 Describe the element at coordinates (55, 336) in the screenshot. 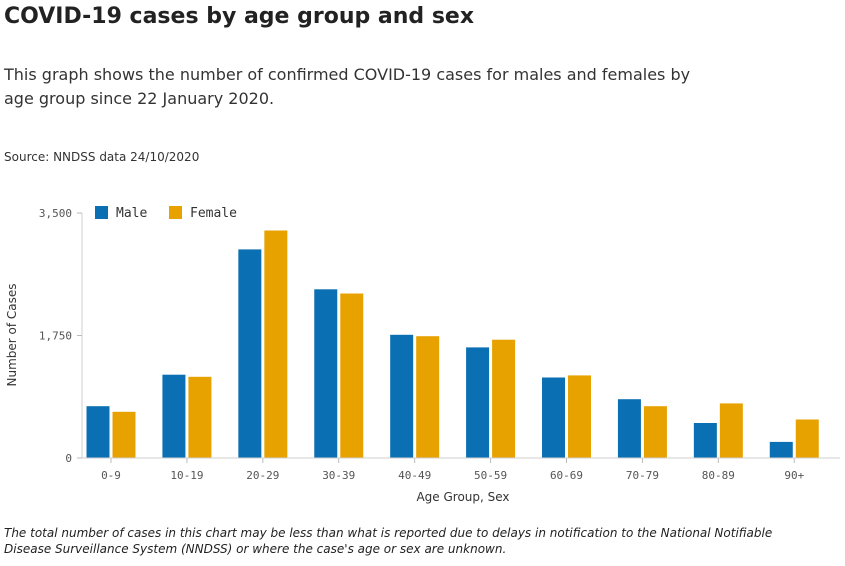

I see `y-tick-label: 1,750` at that location.